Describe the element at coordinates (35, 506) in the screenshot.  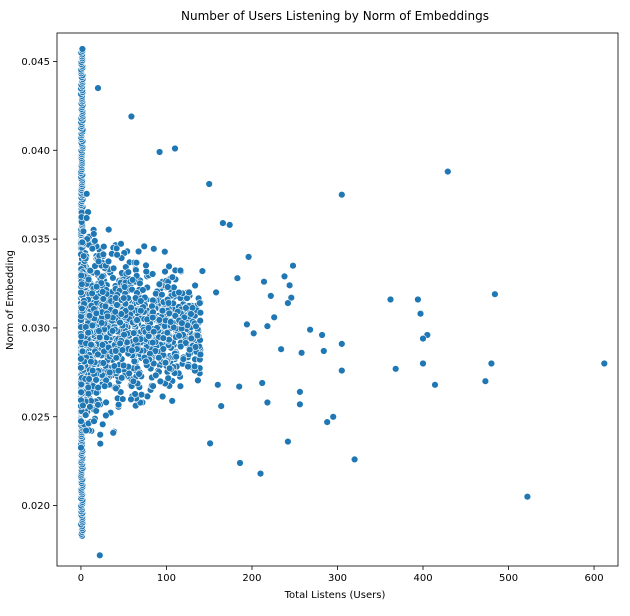
I see `y-tick-label: 0.020` at that location.